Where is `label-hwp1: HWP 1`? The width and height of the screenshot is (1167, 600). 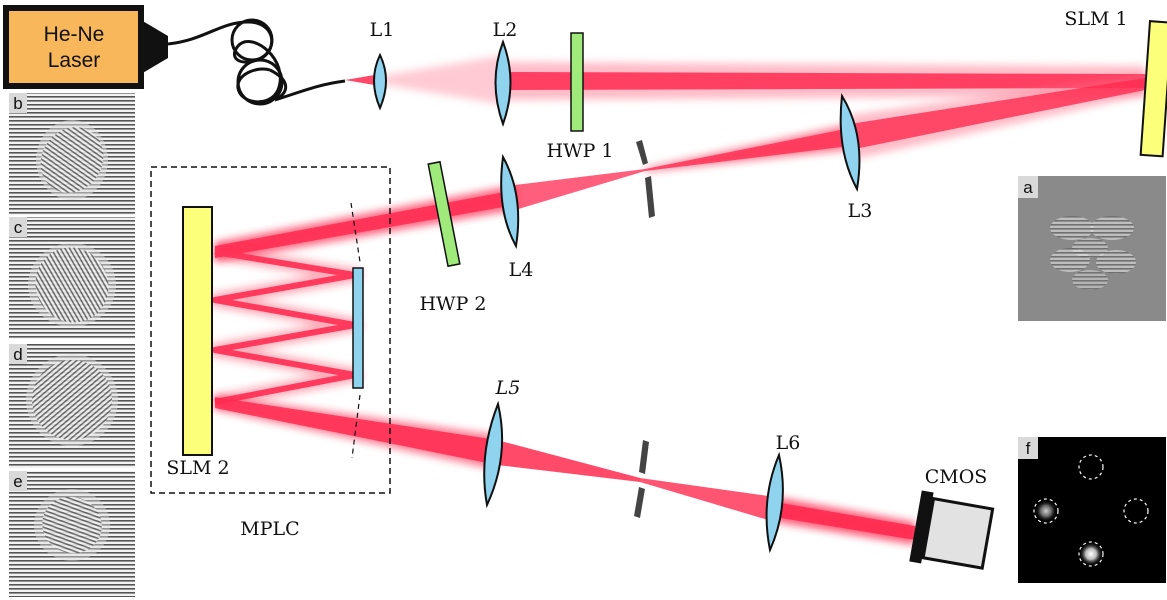 label-hwp1: HWP 1 is located at coordinates (579, 151).